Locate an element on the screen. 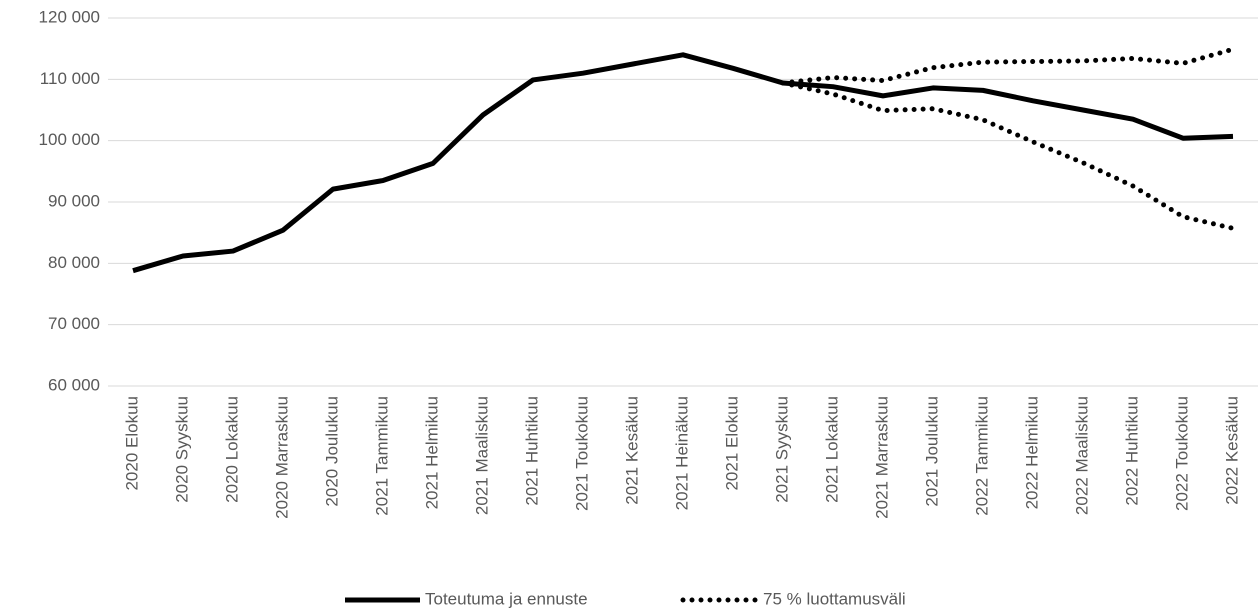  x-tick-label: 2021 Syyskuu is located at coordinates (781, 449).